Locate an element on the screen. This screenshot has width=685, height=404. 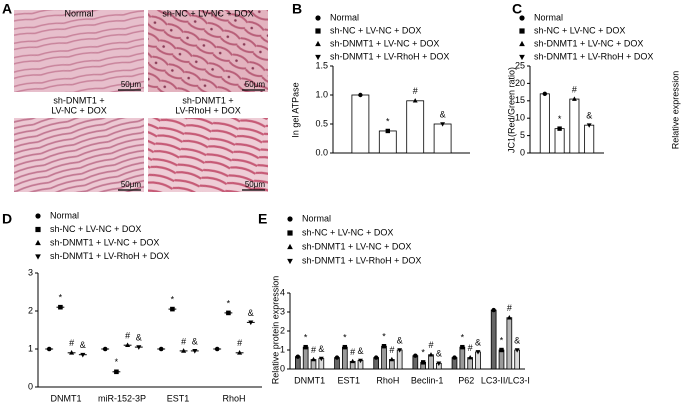
y-tick-label: 1.5 is located at coordinates (321, 65).